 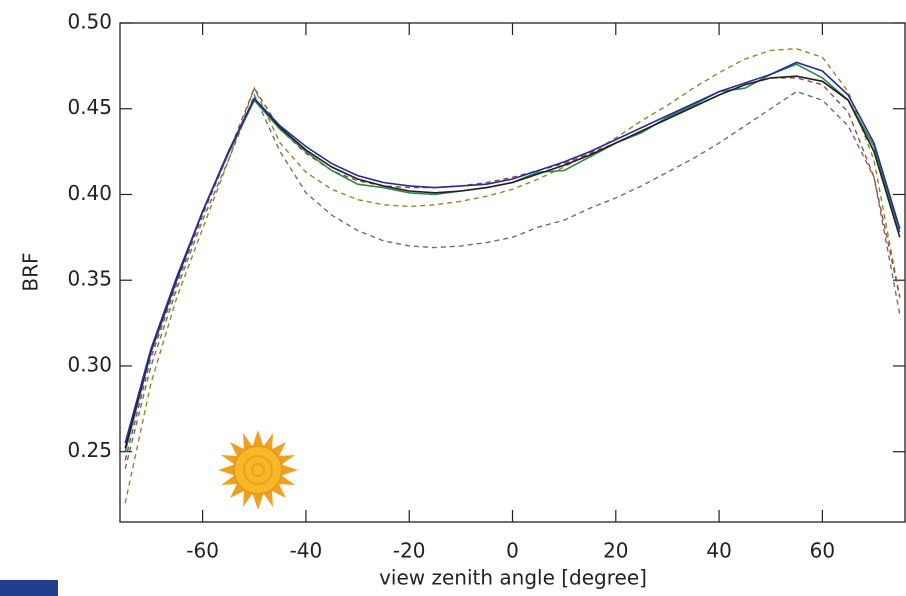 I want to click on x-tick-label: -20, so click(x=409, y=551).